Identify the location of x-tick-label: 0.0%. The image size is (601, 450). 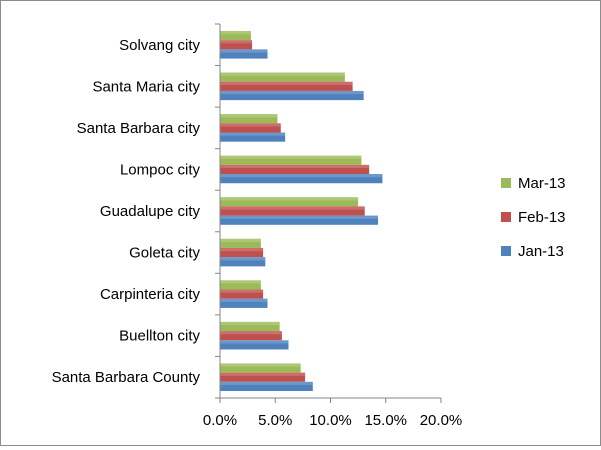
(220, 420).